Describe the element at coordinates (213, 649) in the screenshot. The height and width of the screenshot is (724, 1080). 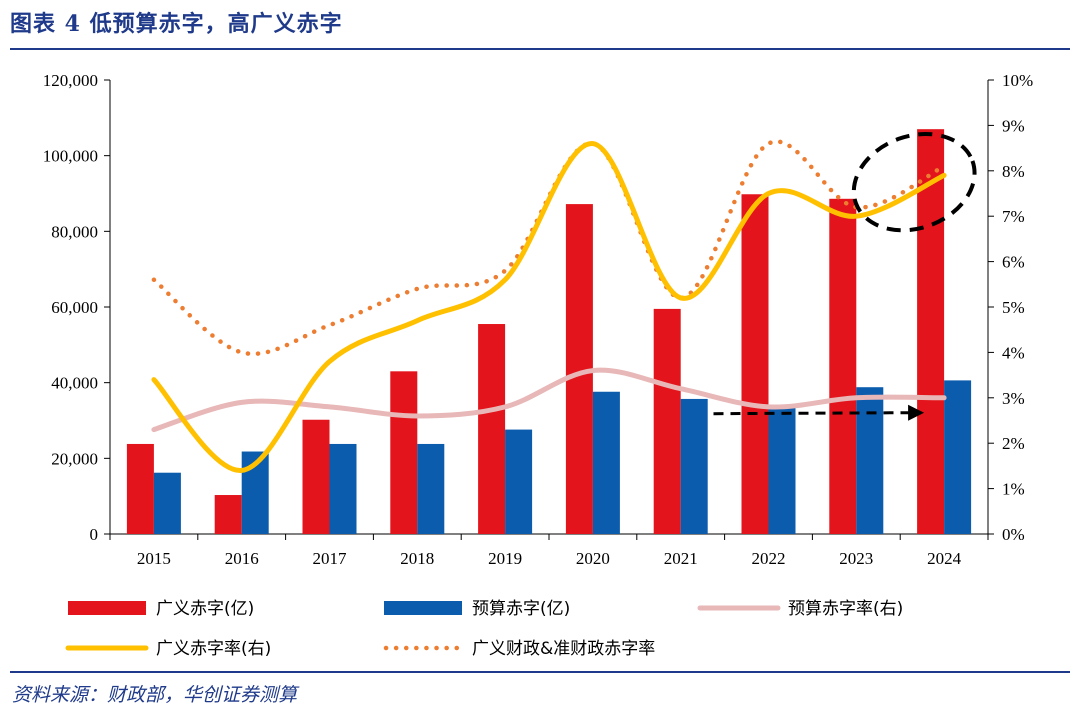
I see `legend-label: 广义赤字率(右)` at that location.